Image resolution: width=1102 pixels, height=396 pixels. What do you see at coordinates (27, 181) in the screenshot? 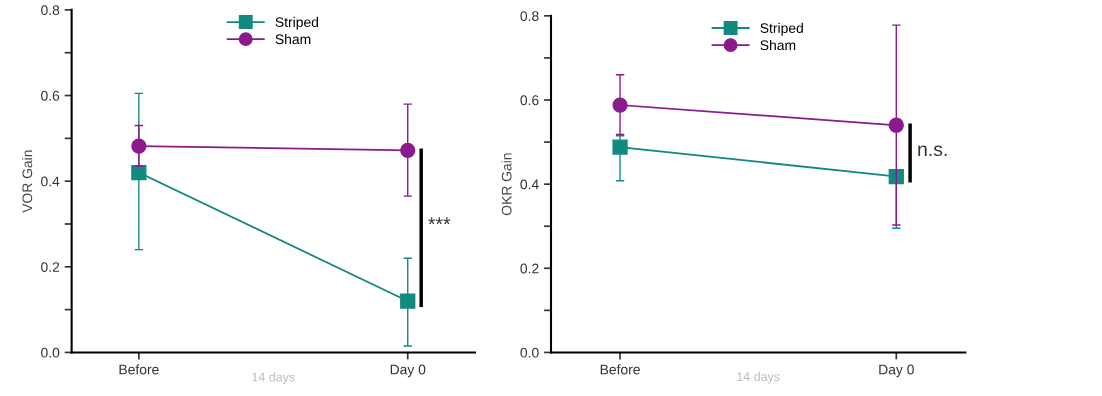
I see `y-axis-title: VOR Gain` at bounding box center [27, 181].